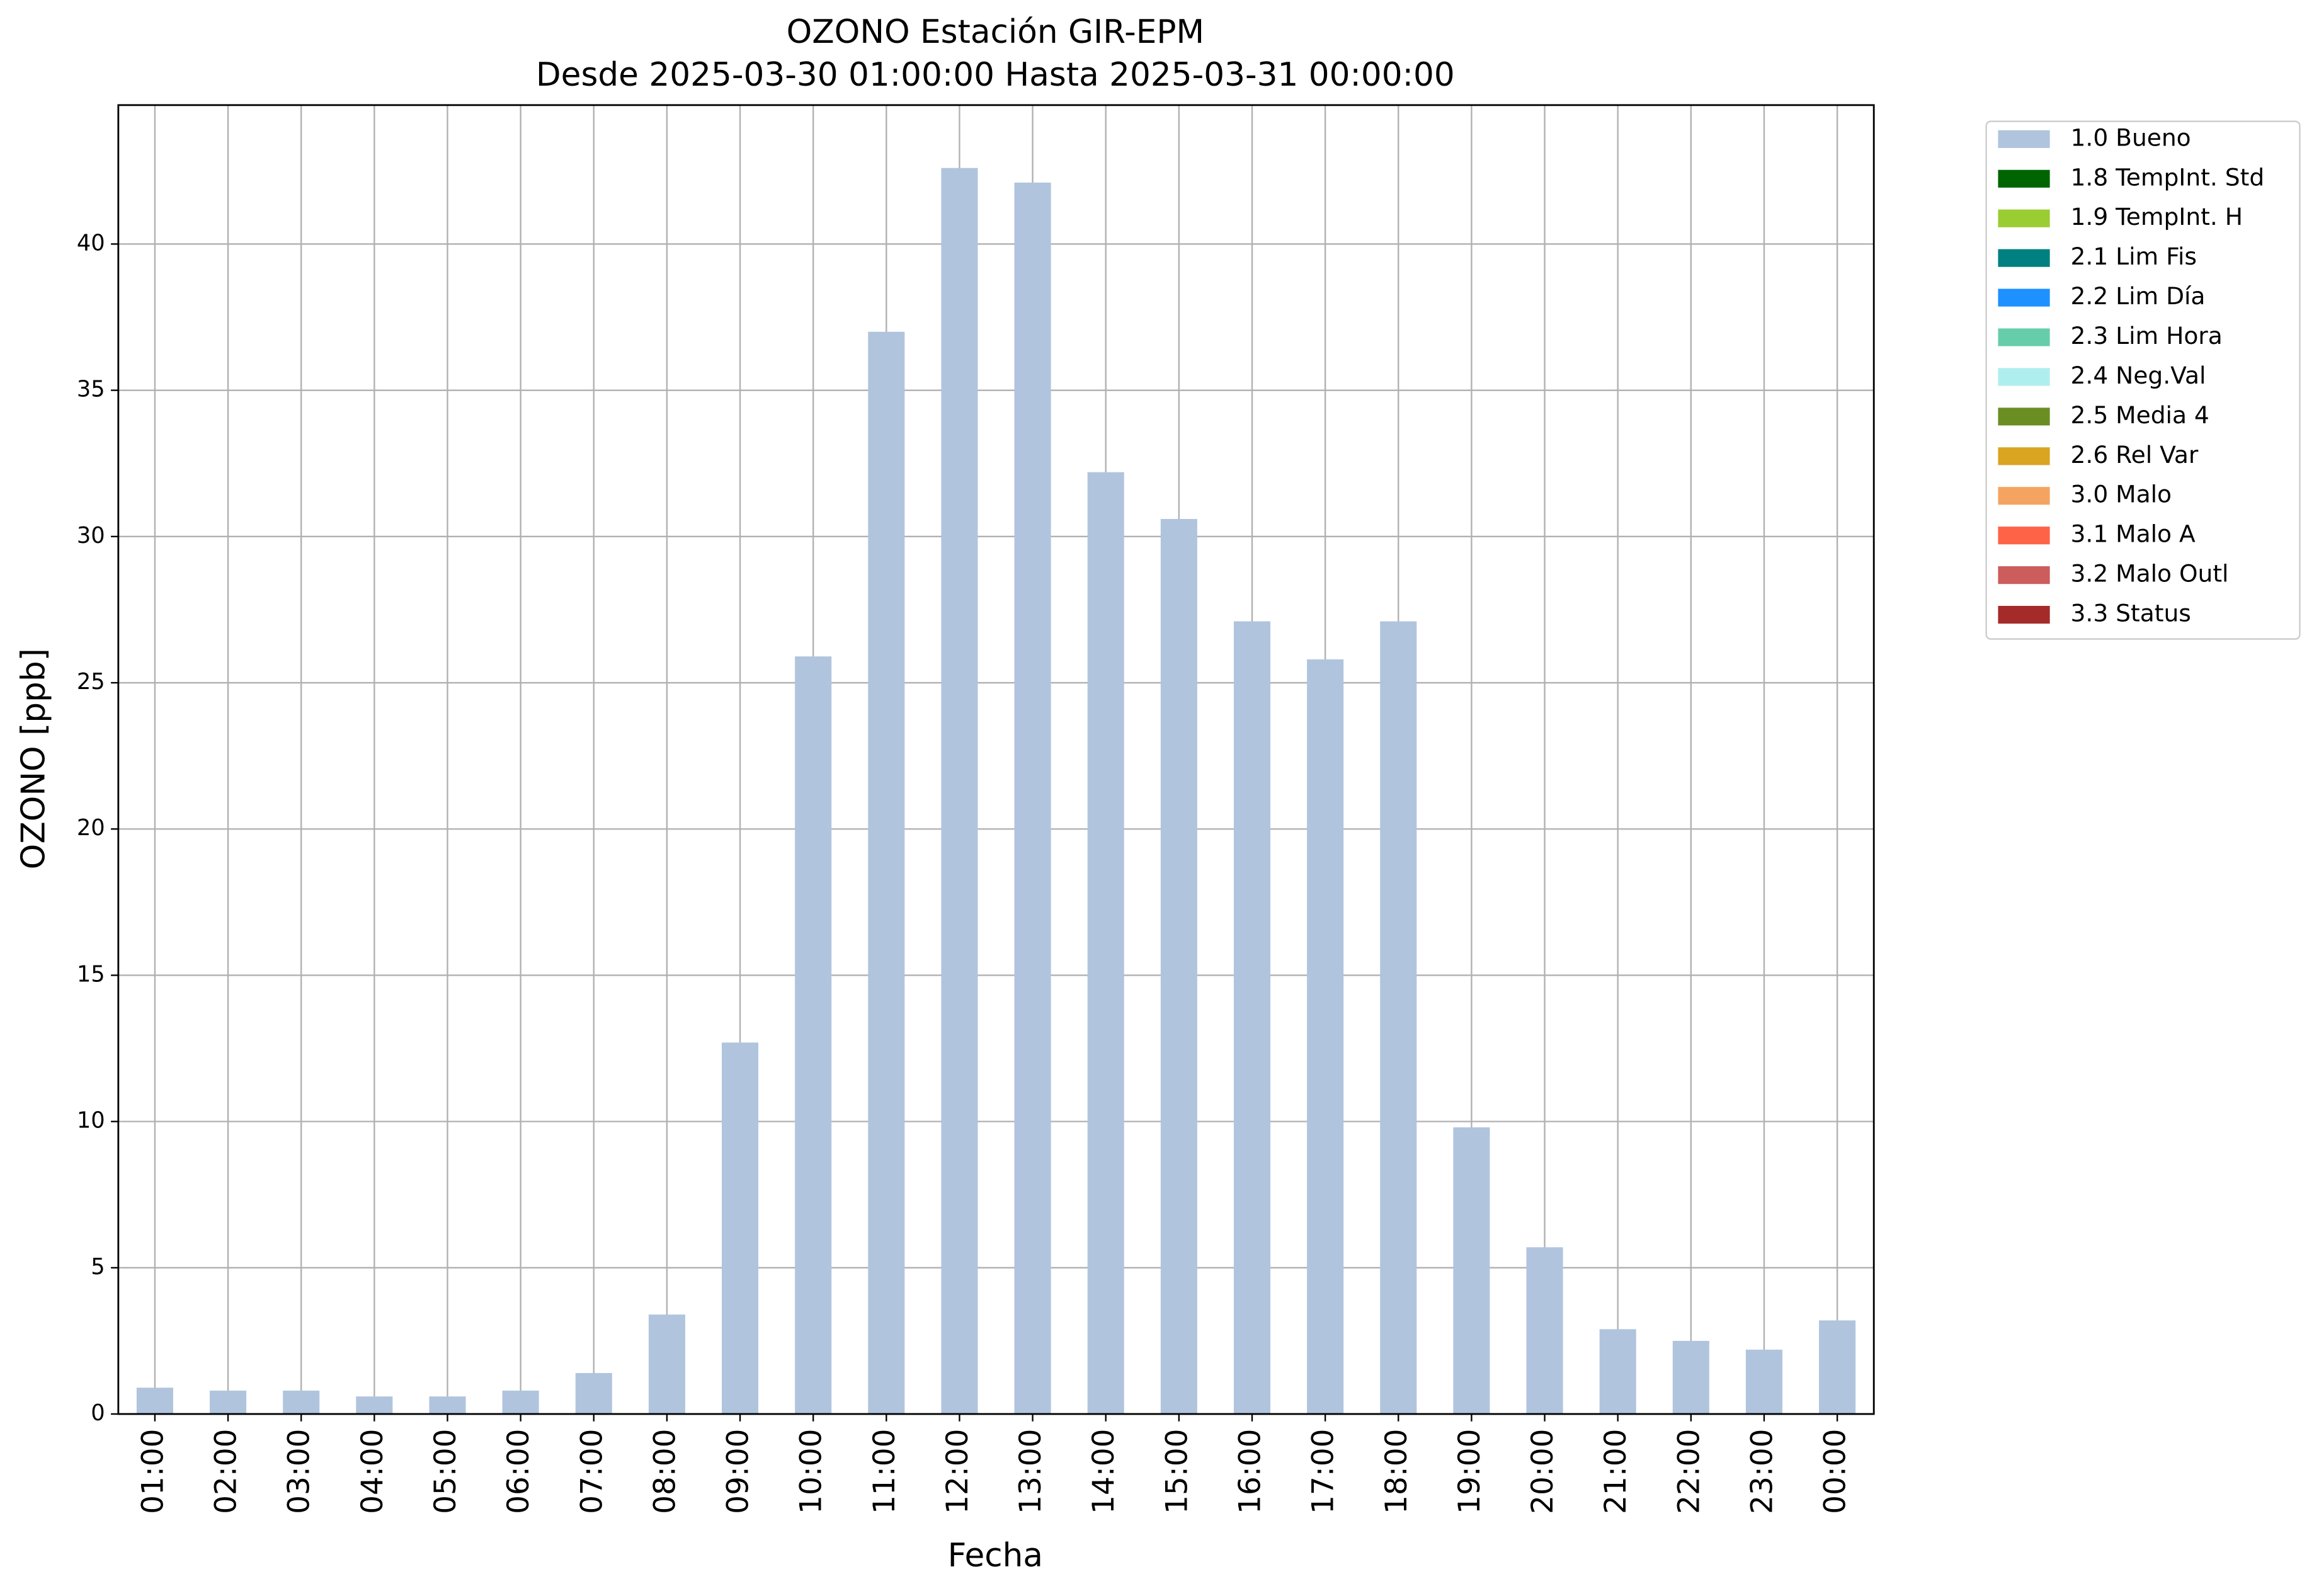 This screenshot has height=1596, width=2319. I want to click on y-tick-label: 15, so click(91, 974).